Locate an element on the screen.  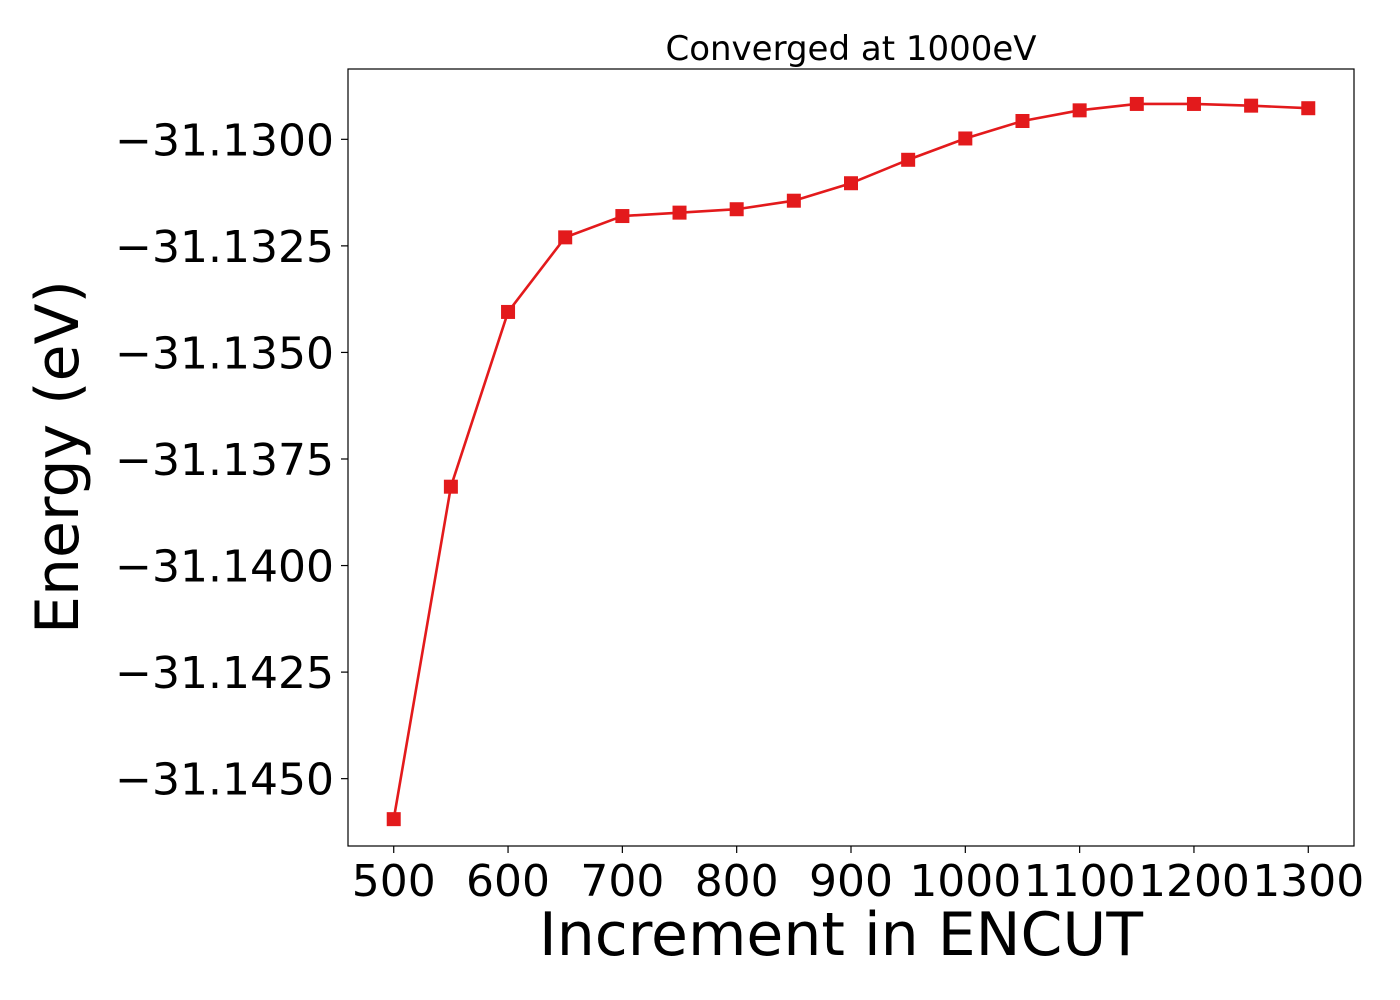
x-tick-label: 1200 is located at coordinates (1194, 881).